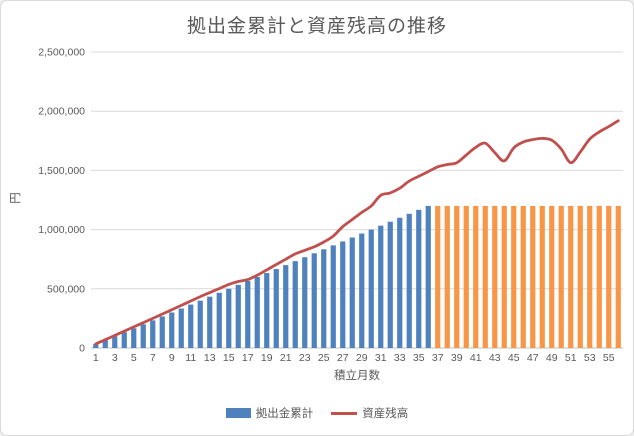 The width and height of the screenshot is (634, 436). What do you see at coordinates (82, 349) in the screenshot?
I see `svg-text: 0` at bounding box center [82, 349].